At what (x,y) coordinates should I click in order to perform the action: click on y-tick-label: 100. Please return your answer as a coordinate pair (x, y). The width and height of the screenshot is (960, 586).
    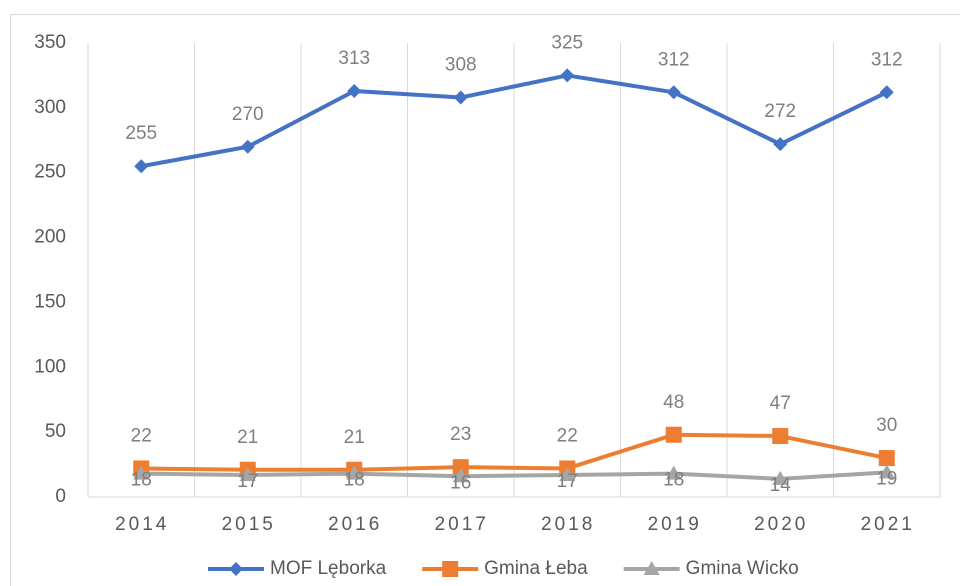
    Looking at the image, I should click on (50, 366).